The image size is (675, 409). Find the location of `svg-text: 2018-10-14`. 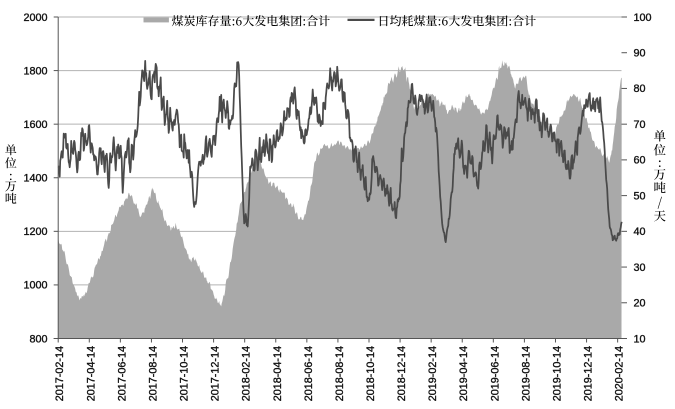

svg-text: 2018-10-14 is located at coordinates (371, 373).